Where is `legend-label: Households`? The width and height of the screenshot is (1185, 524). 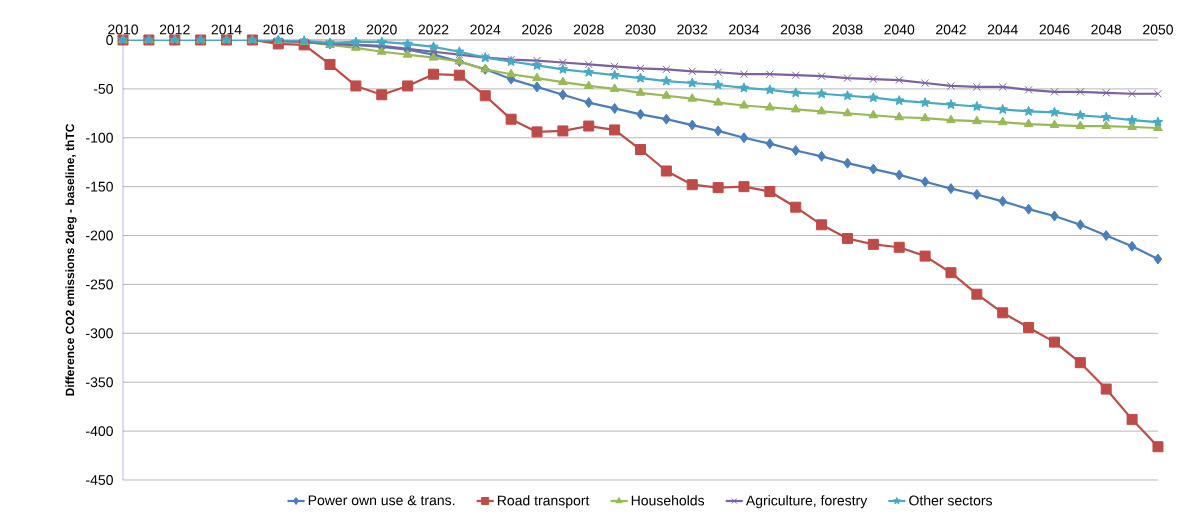 legend-label: Households is located at coordinates (668, 500).